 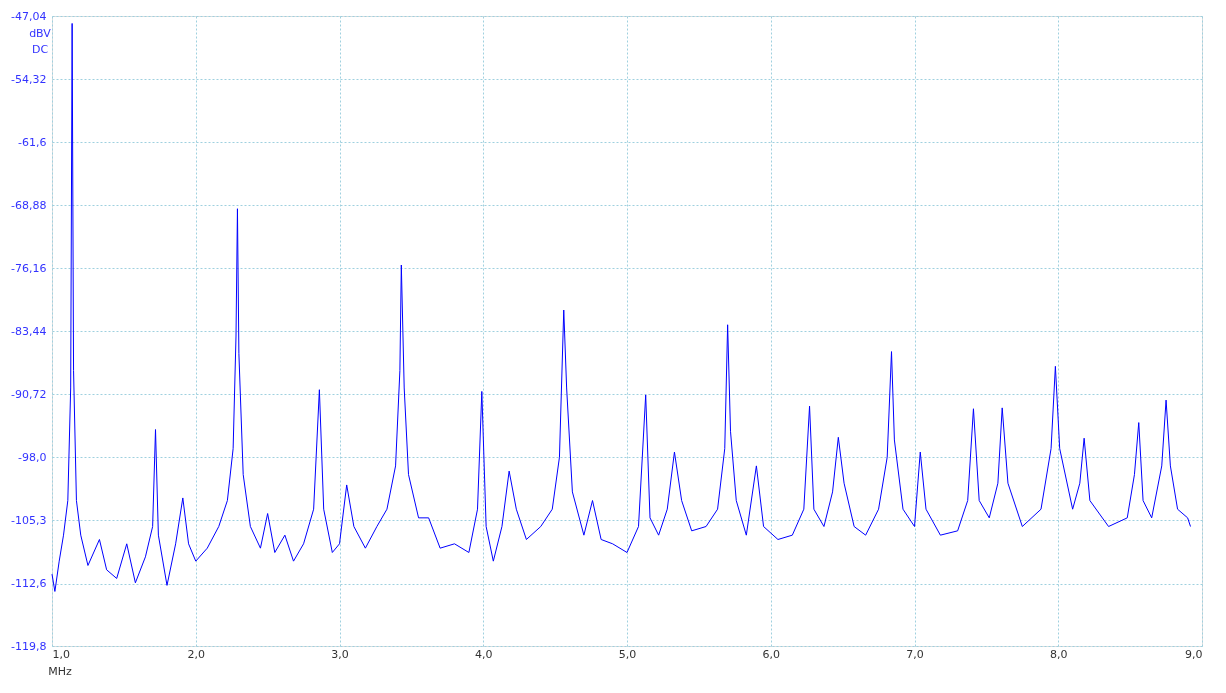 What do you see at coordinates (40, 33) in the screenshot?
I see `y-axis-title: dBV` at bounding box center [40, 33].